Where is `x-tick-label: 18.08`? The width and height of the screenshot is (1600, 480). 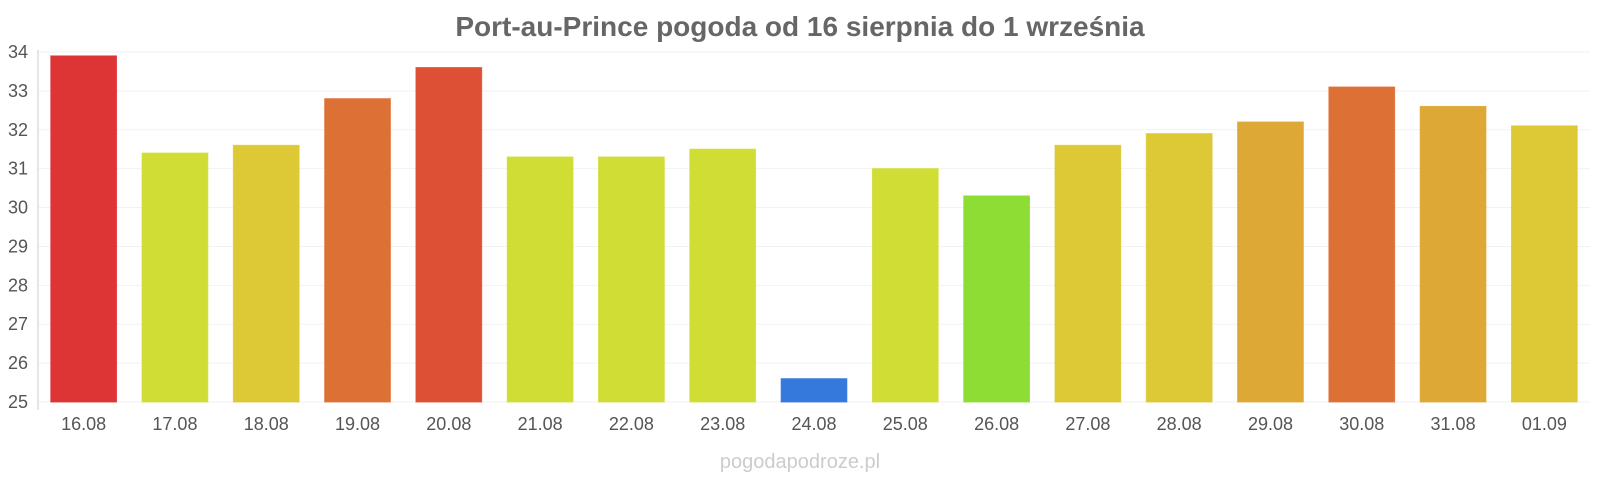 x-tick-label: 18.08 is located at coordinates (266, 424).